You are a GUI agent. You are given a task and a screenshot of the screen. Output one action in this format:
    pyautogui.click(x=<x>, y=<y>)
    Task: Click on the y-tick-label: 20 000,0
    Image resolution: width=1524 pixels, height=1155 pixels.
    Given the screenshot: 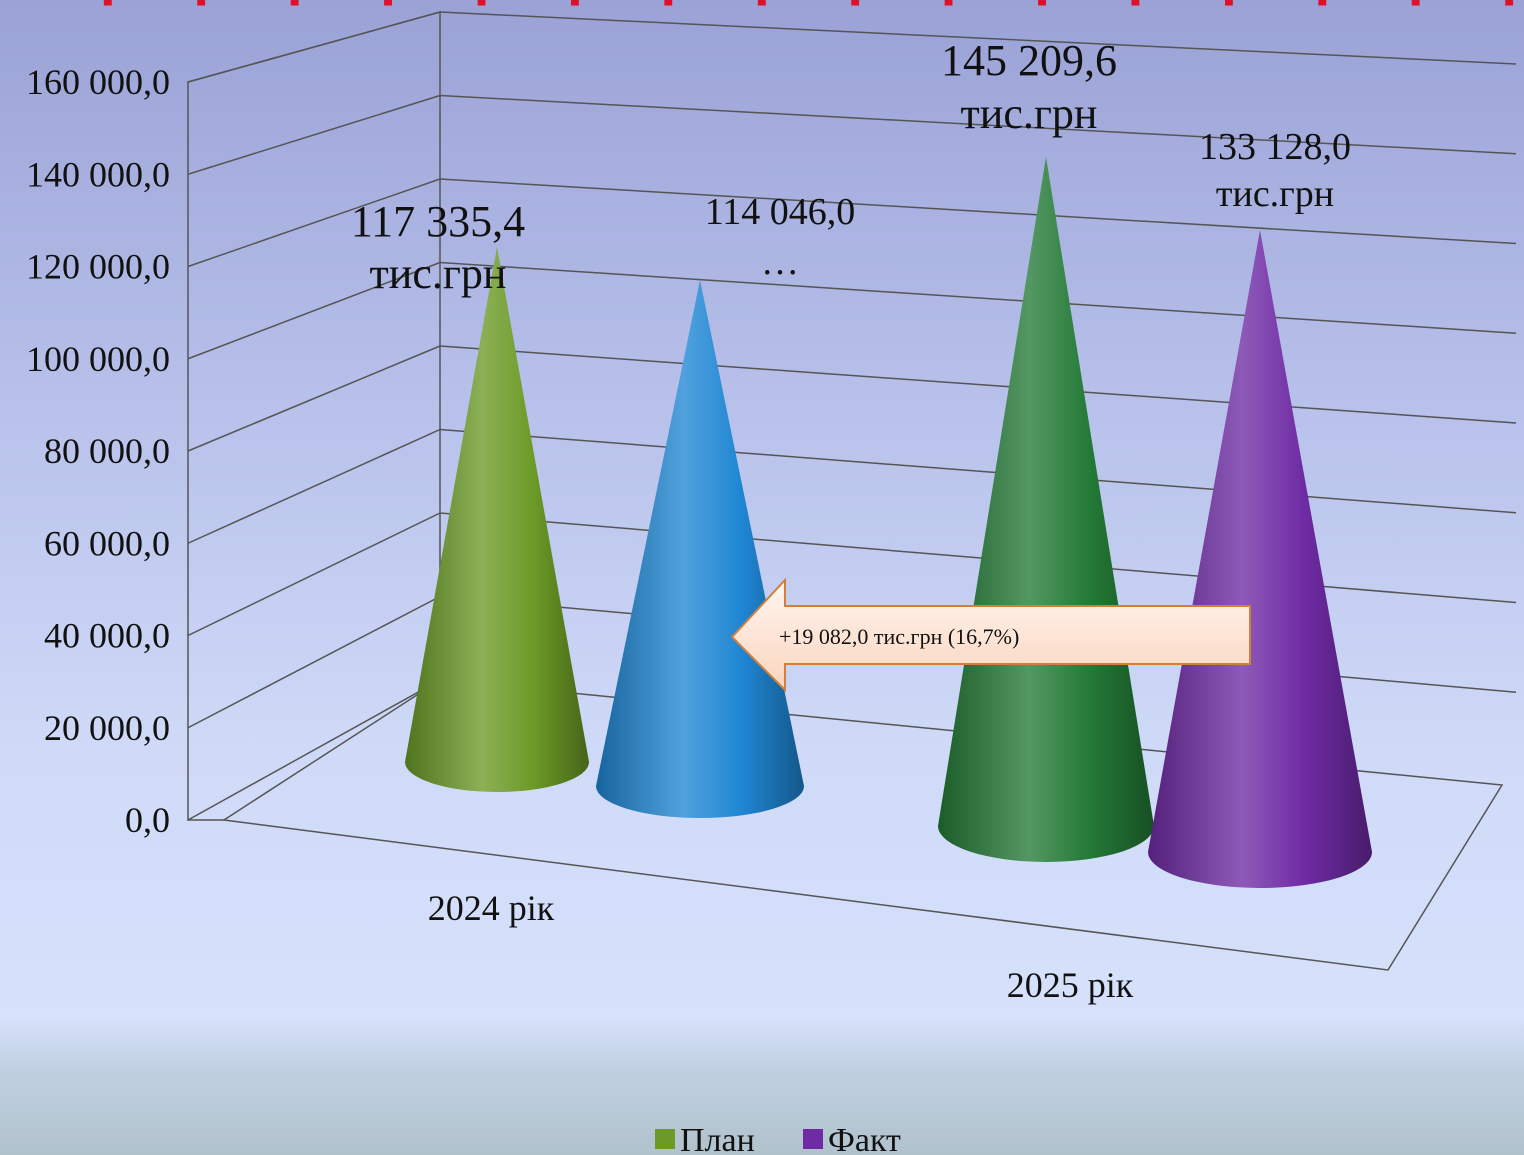 What is the action you would take?
    pyautogui.click(x=107, y=728)
    